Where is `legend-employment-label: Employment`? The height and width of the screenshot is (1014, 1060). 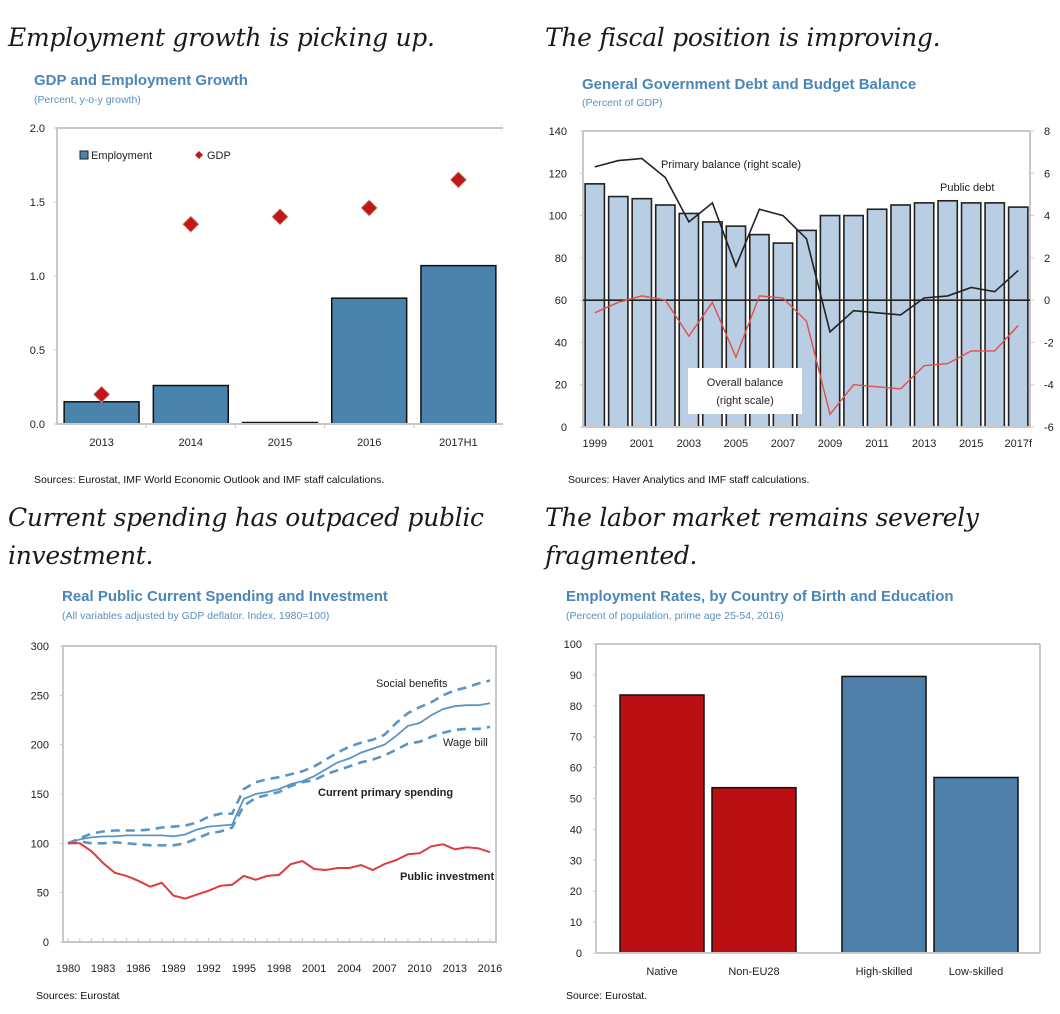
legend-employment-label: Employment is located at coordinates (121, 156).